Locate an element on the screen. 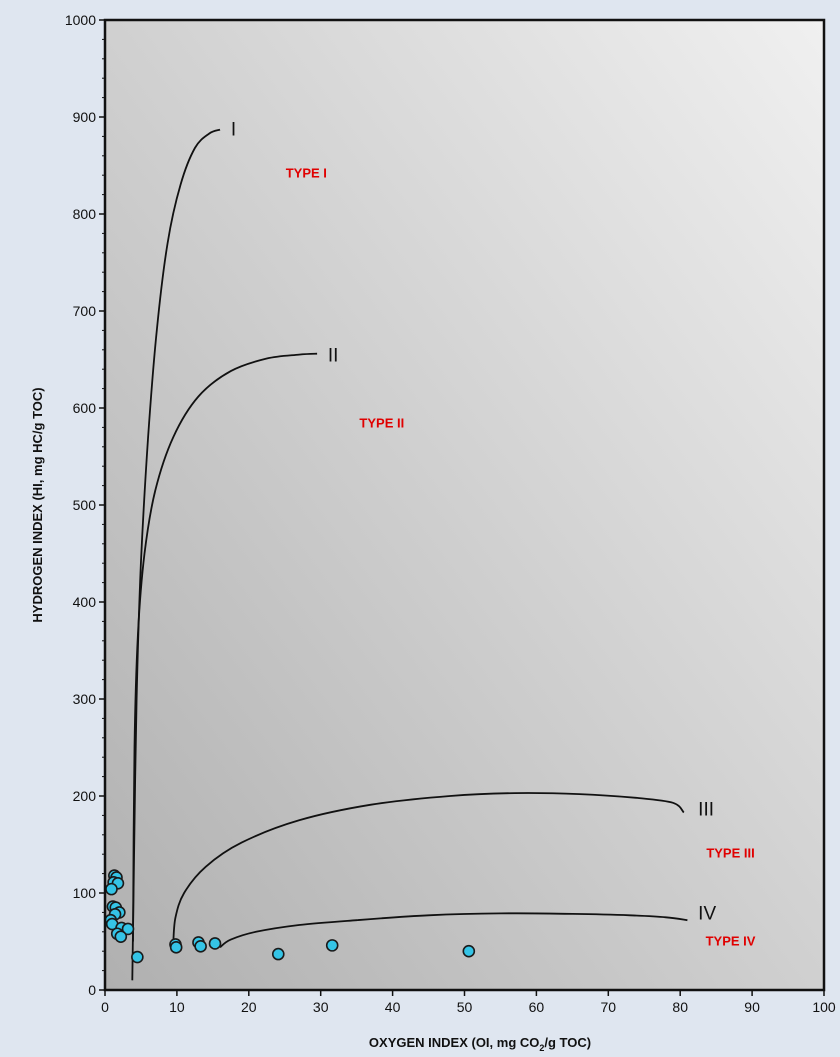 The image size is (840, 1057). y-tick-label: 1000 is located at coordinates (80, 20).